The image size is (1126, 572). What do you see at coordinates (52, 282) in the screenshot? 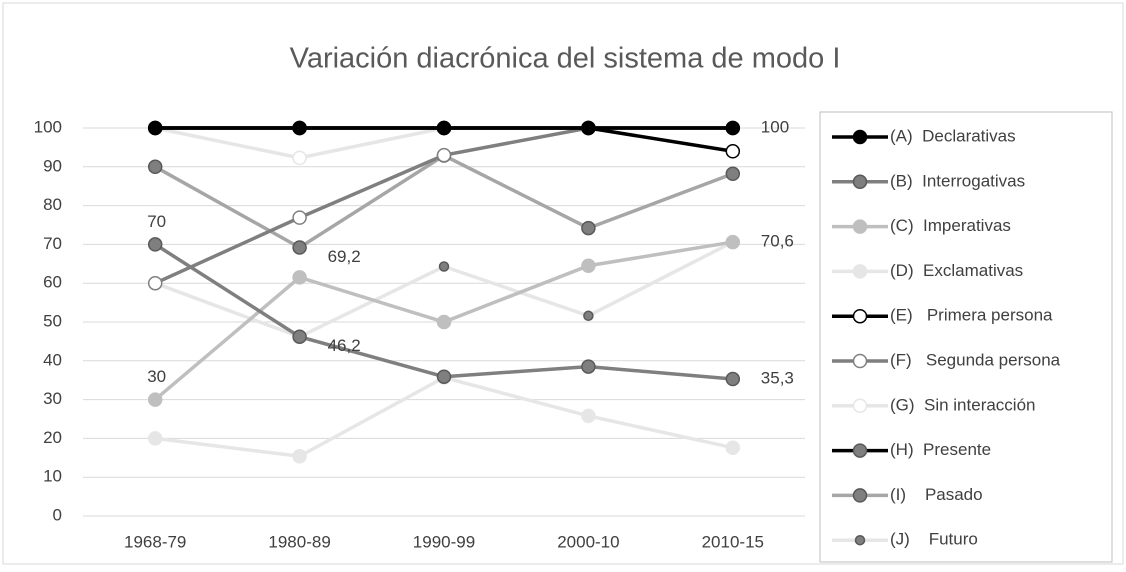
I see `y-tick-label: 60` at bounding box center [52, 282].